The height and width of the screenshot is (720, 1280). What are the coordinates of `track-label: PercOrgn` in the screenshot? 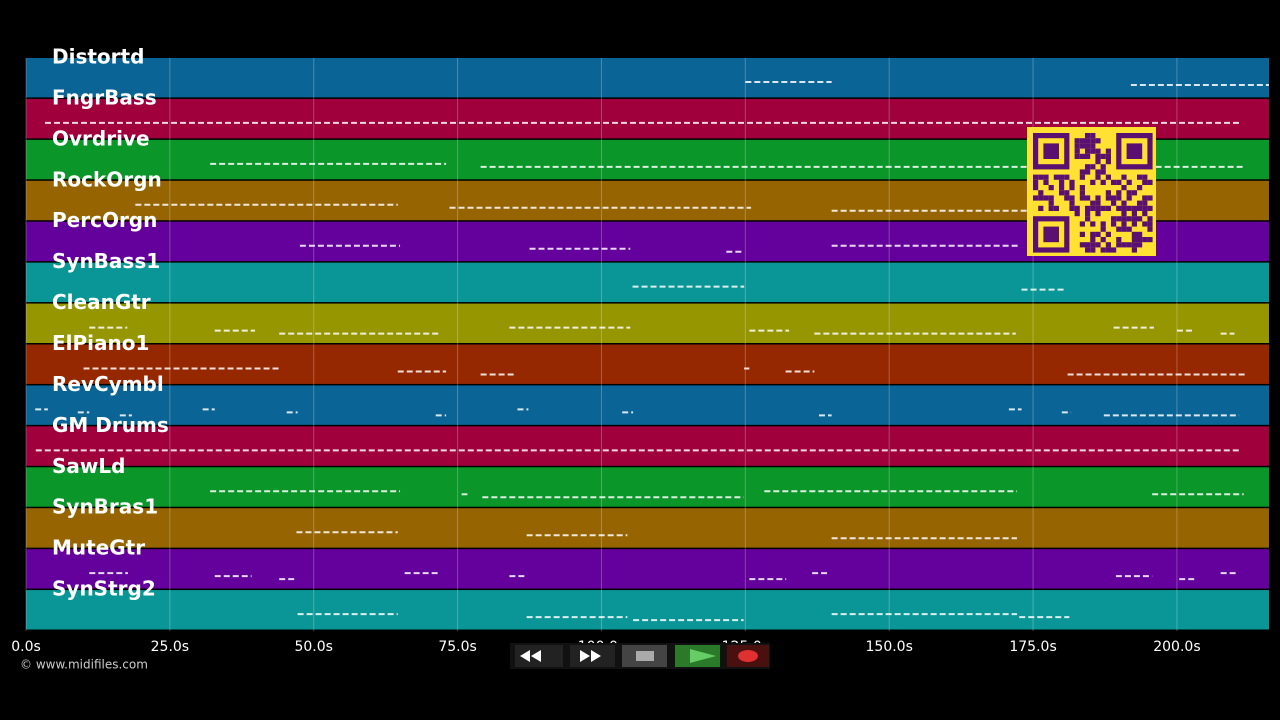 It's located at (104, 220).